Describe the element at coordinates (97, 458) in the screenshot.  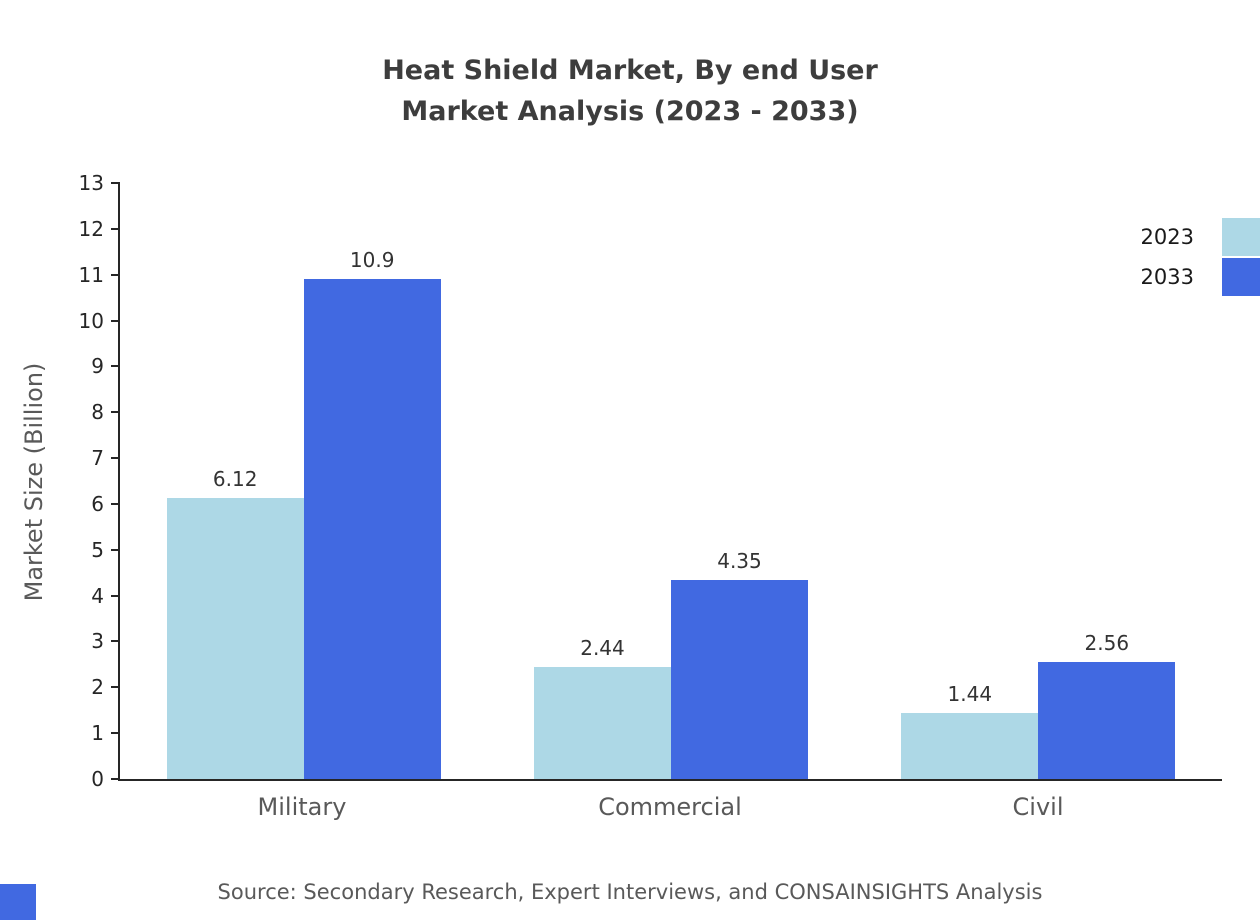
I see `y-tick-label: 7` at that location.